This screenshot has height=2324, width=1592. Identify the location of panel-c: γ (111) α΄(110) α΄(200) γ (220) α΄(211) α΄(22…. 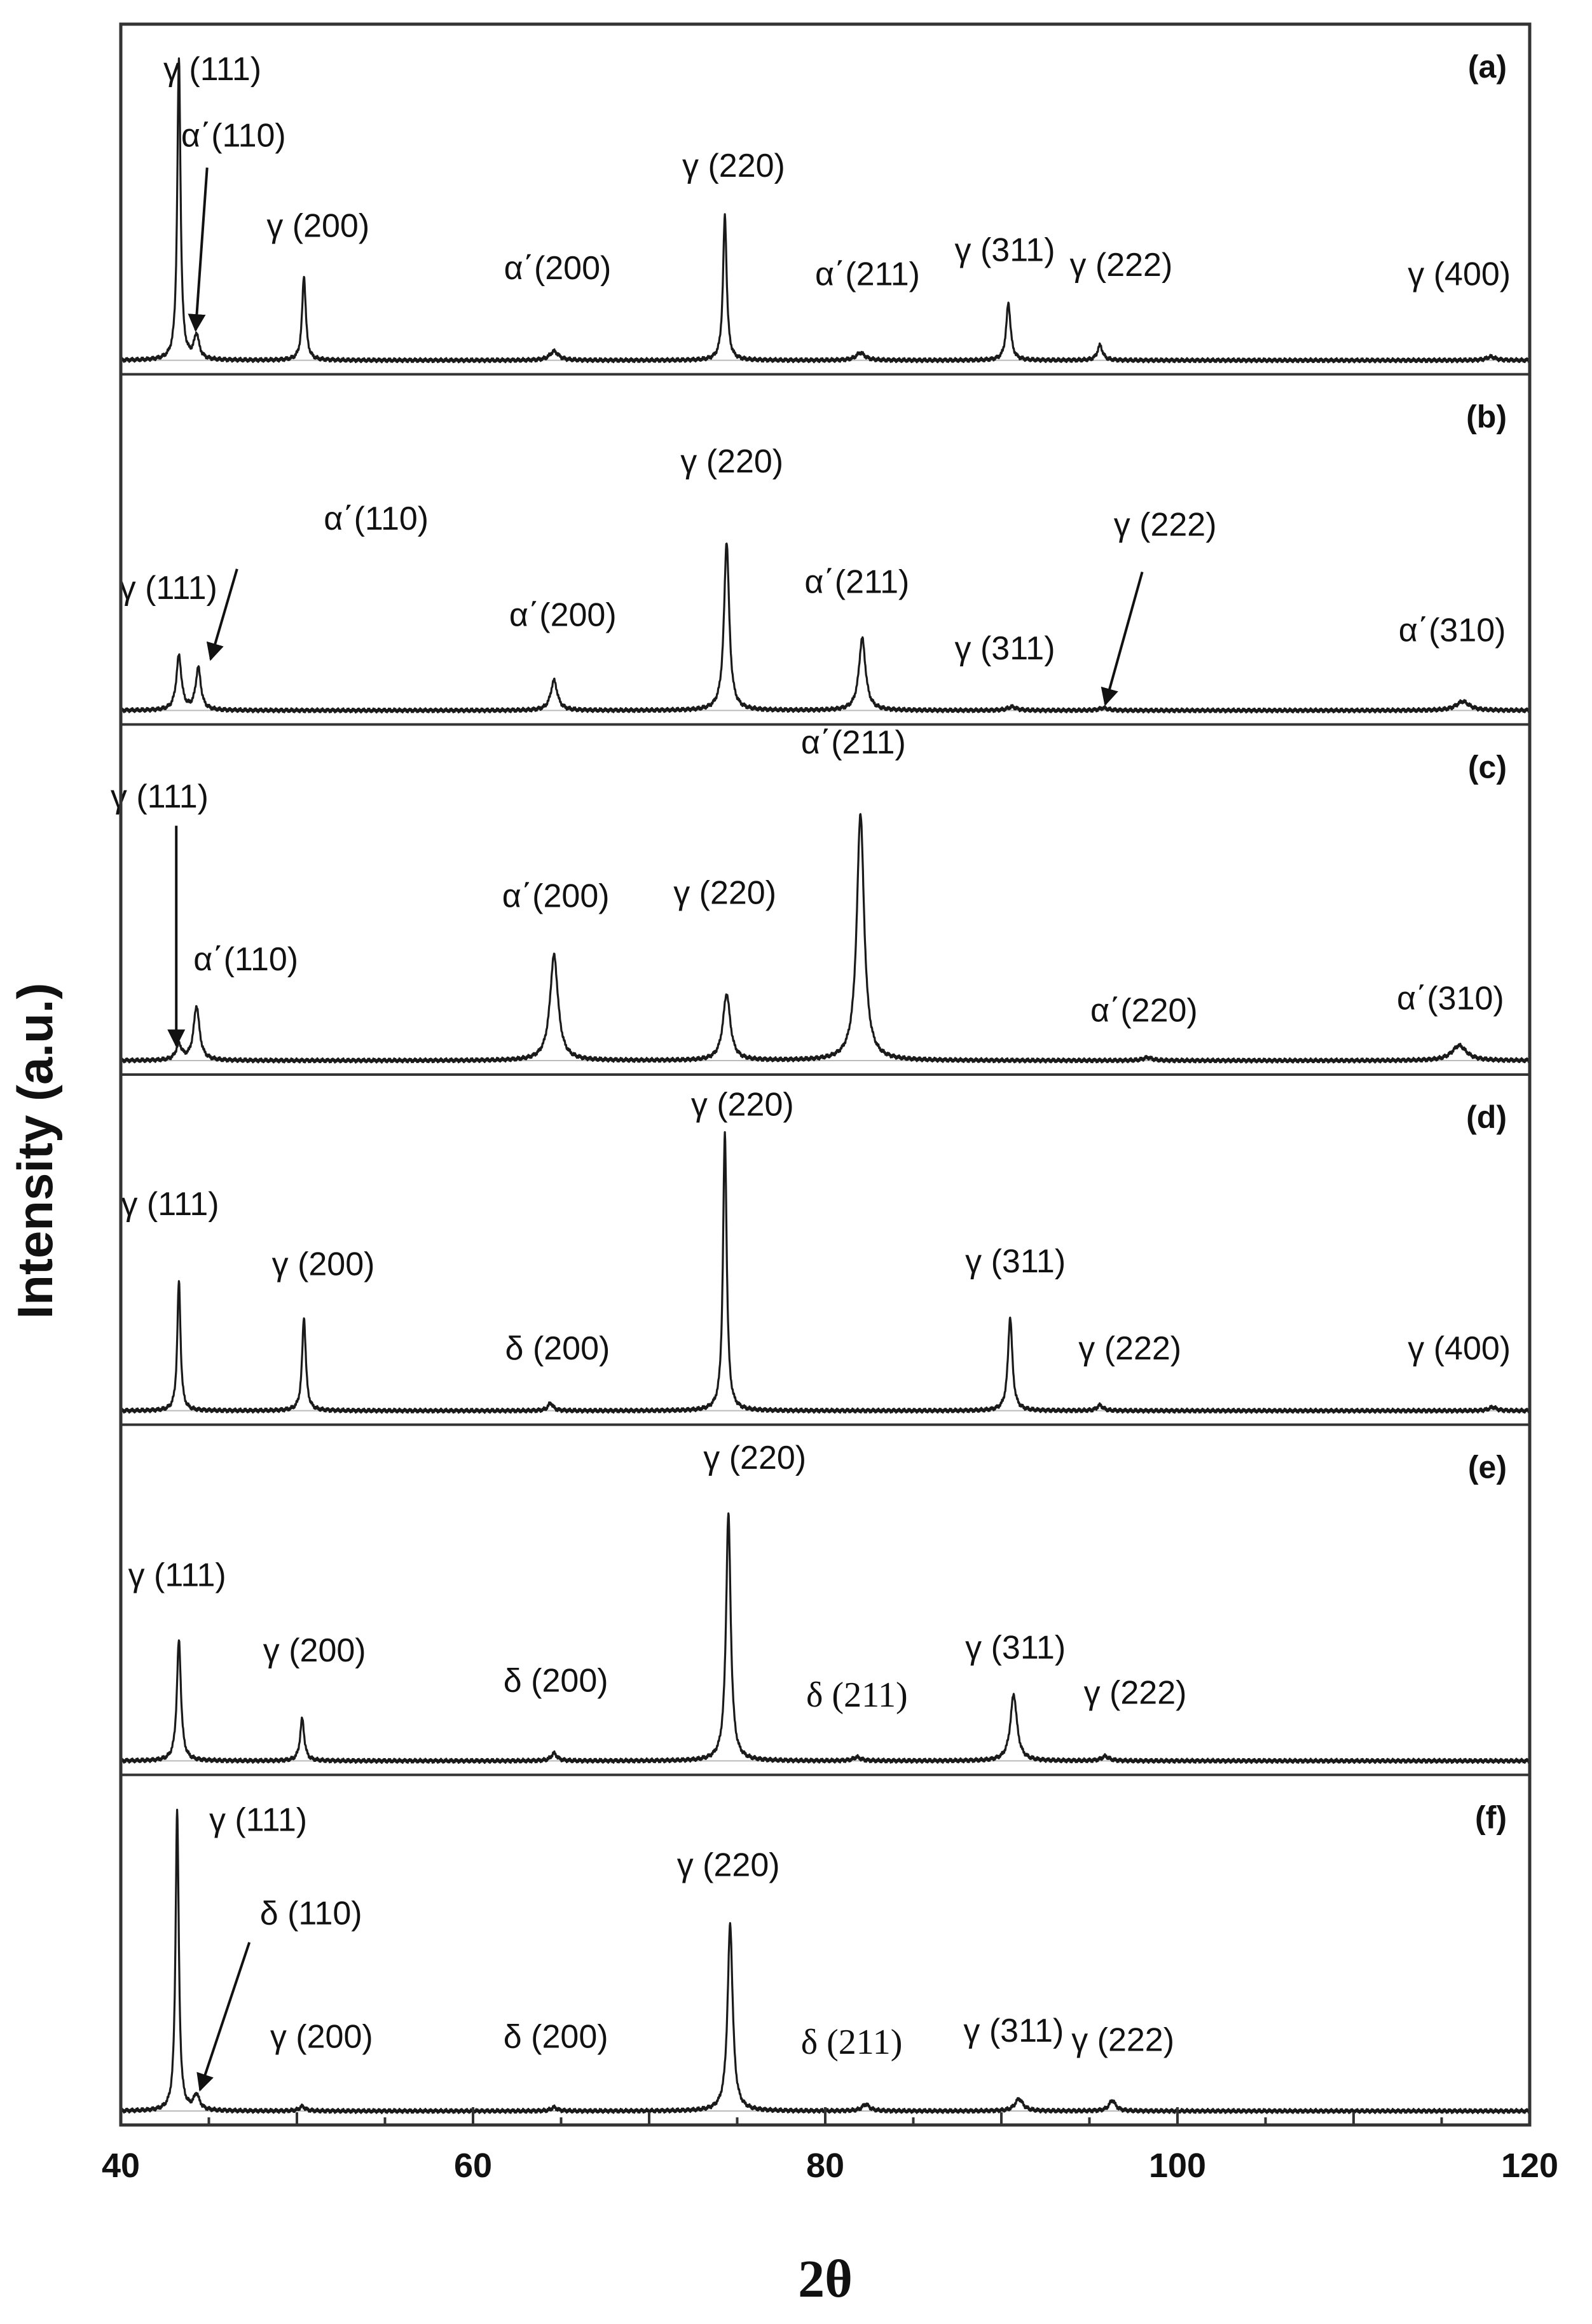
(821, 894).